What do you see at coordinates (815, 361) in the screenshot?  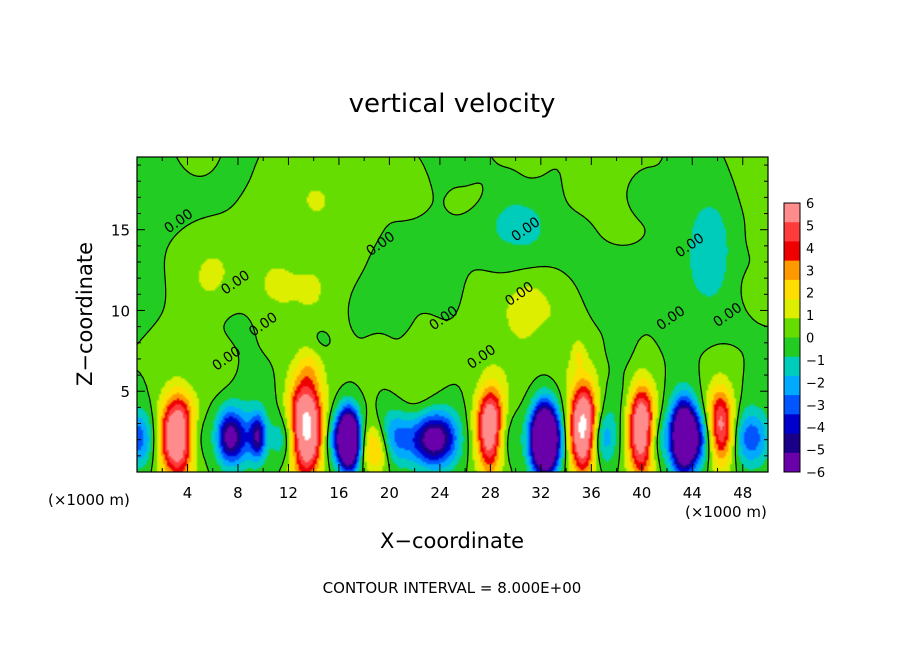 I see `colorbar-tick-label: −1` at bounding box center [815, 361].